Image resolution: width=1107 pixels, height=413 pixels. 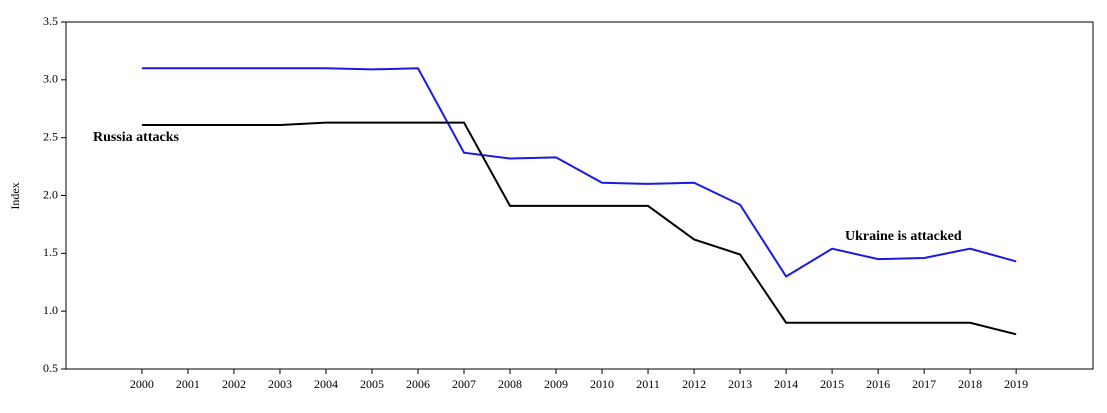 I want to click on x-tick-label: 2009, so click(x=556, y=384).